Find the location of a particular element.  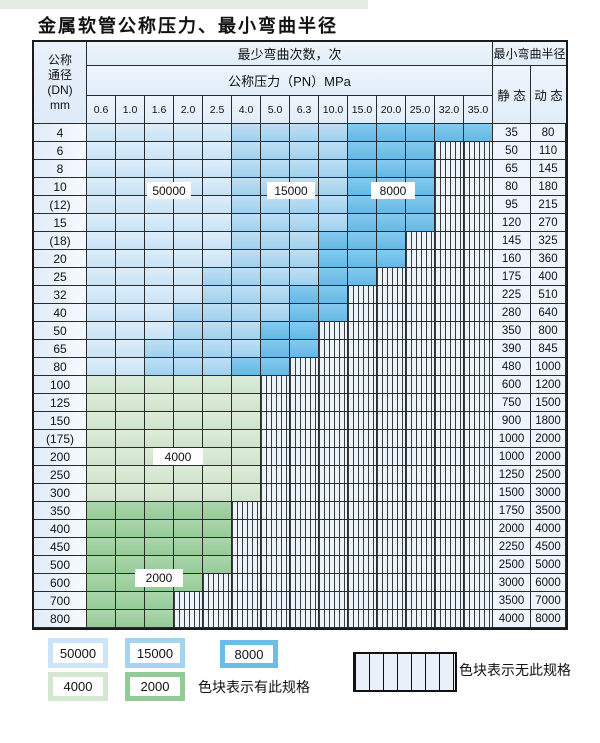

dn-cell: 80 is located at coordinates (60, 367).